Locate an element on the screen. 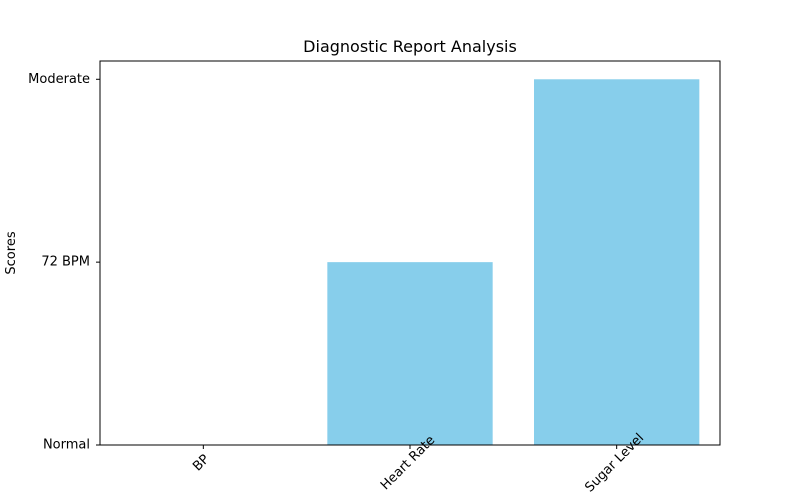 Image resolution: width=800 pixels, height=500 pixels. y-axis-ticks: Normal 72 BPM Moderate is located at coordinates (64, 262).